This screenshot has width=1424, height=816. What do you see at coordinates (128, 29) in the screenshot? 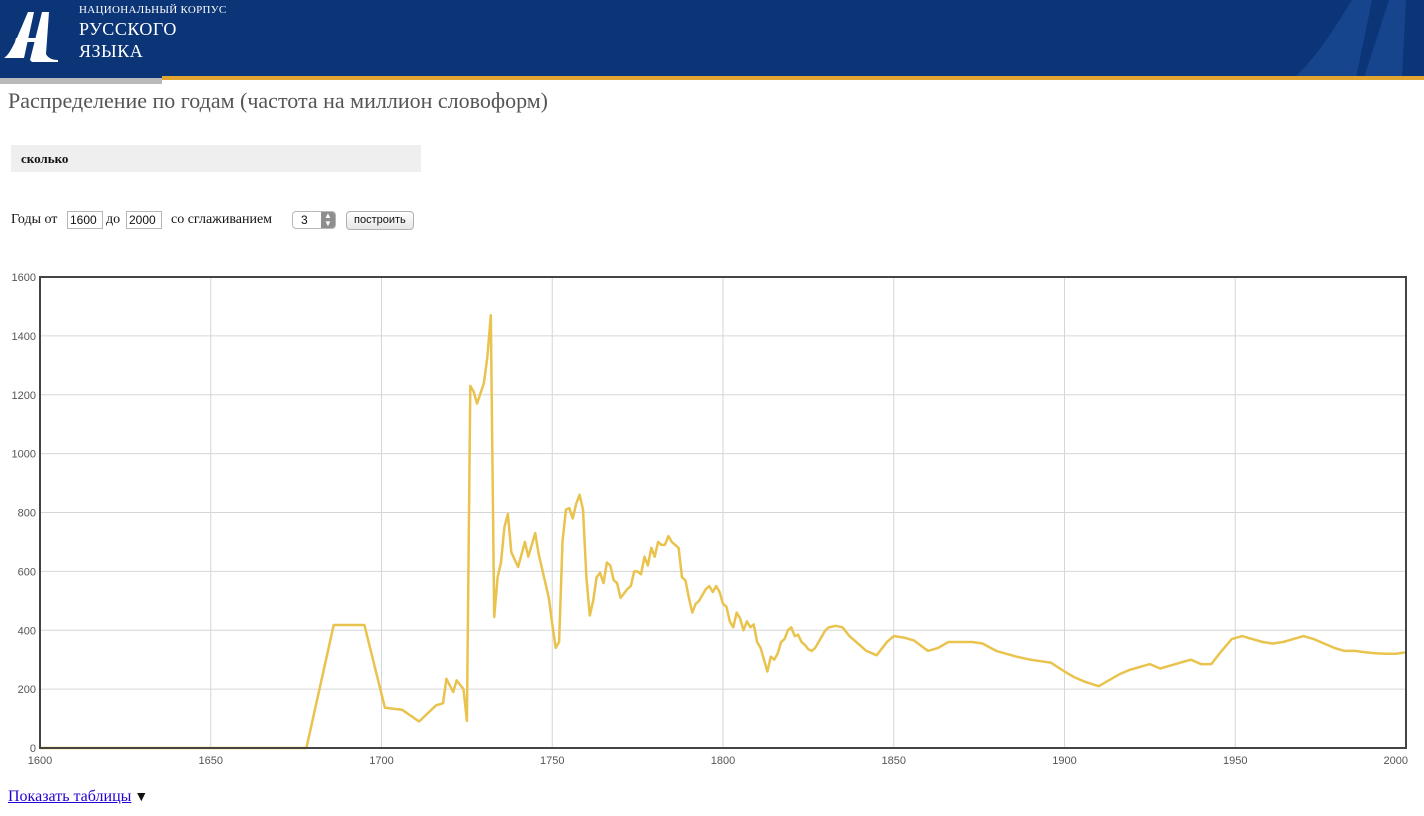
I see `brand-title-line-1: РУССКОГО` at bounding box center [128, 29].